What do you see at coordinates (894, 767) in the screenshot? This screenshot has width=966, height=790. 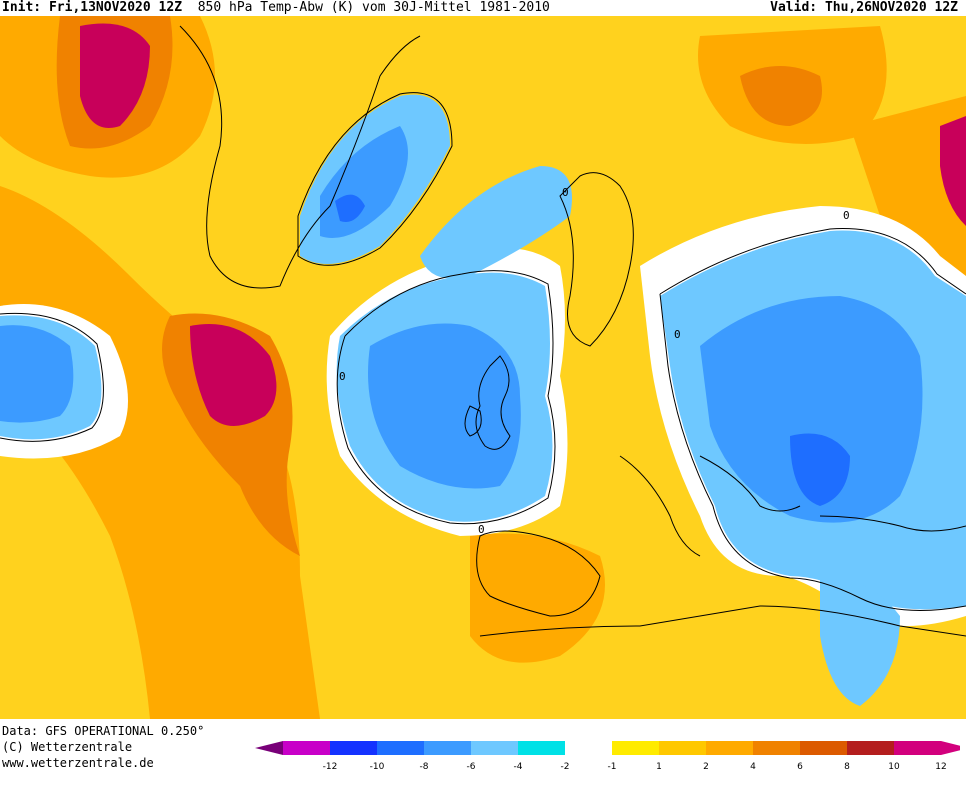 I see `legend-tick-label: 10` at bounding box center [894, 767].